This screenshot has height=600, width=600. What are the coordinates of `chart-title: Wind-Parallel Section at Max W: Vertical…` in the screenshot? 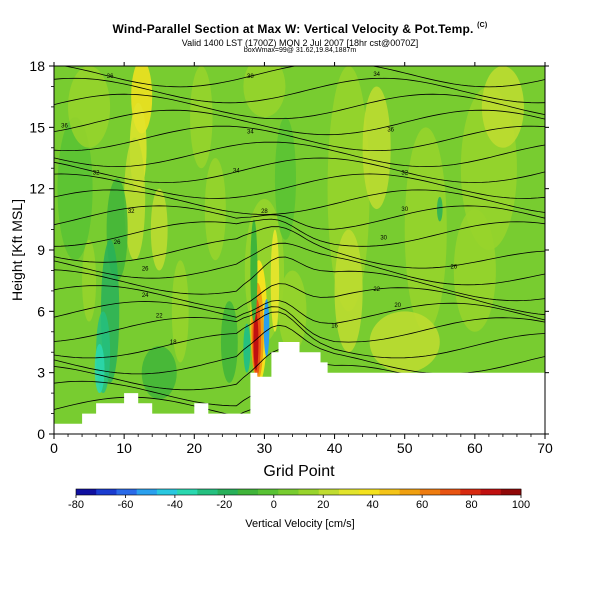 It's located at (300, 29).